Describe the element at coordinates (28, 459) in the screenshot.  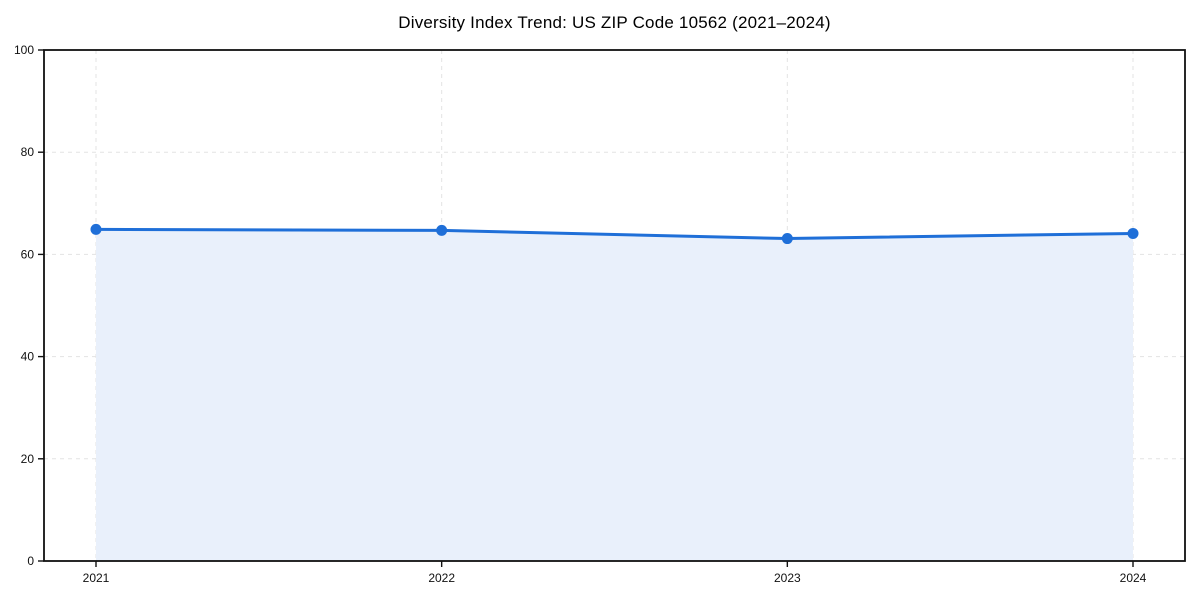
I see `y-tick-label: 20` at that location.